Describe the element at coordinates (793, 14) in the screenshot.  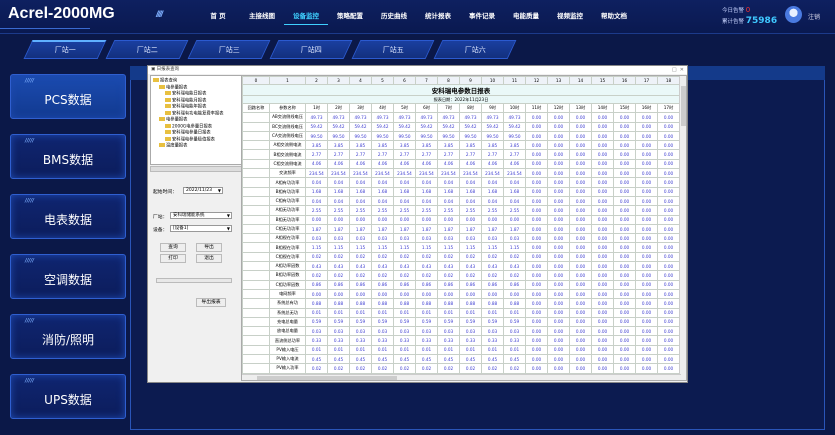
I see `user-avatar` at that location.